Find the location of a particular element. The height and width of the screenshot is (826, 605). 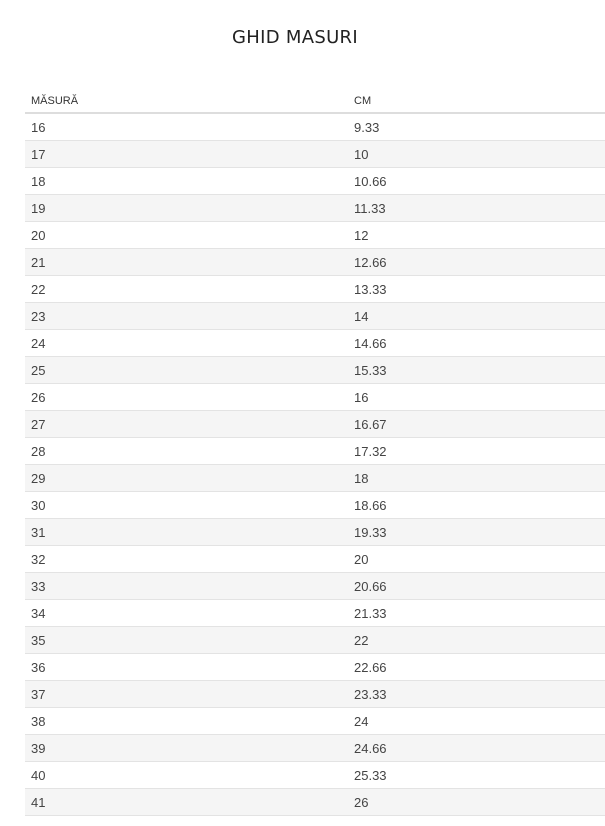

table-row: 27 16.67 is located at coordinates (315, 424).